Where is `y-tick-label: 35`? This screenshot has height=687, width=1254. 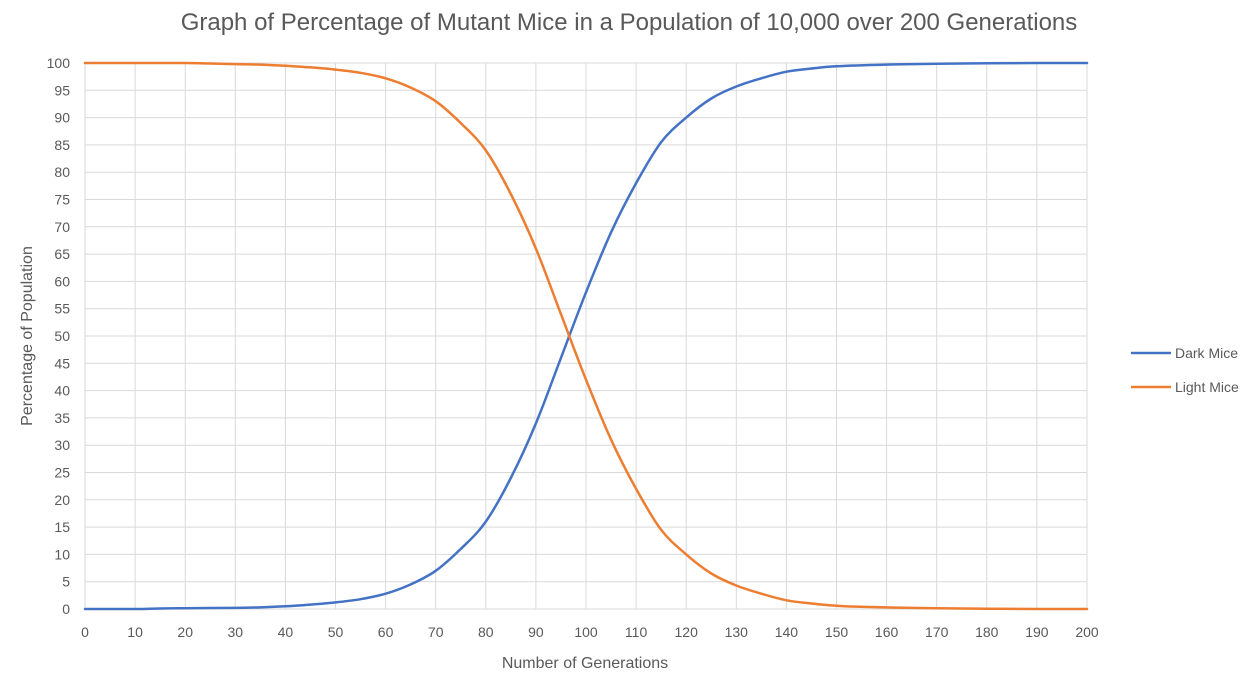
y-tick-label: 35 is located at coordinates (62, 418).